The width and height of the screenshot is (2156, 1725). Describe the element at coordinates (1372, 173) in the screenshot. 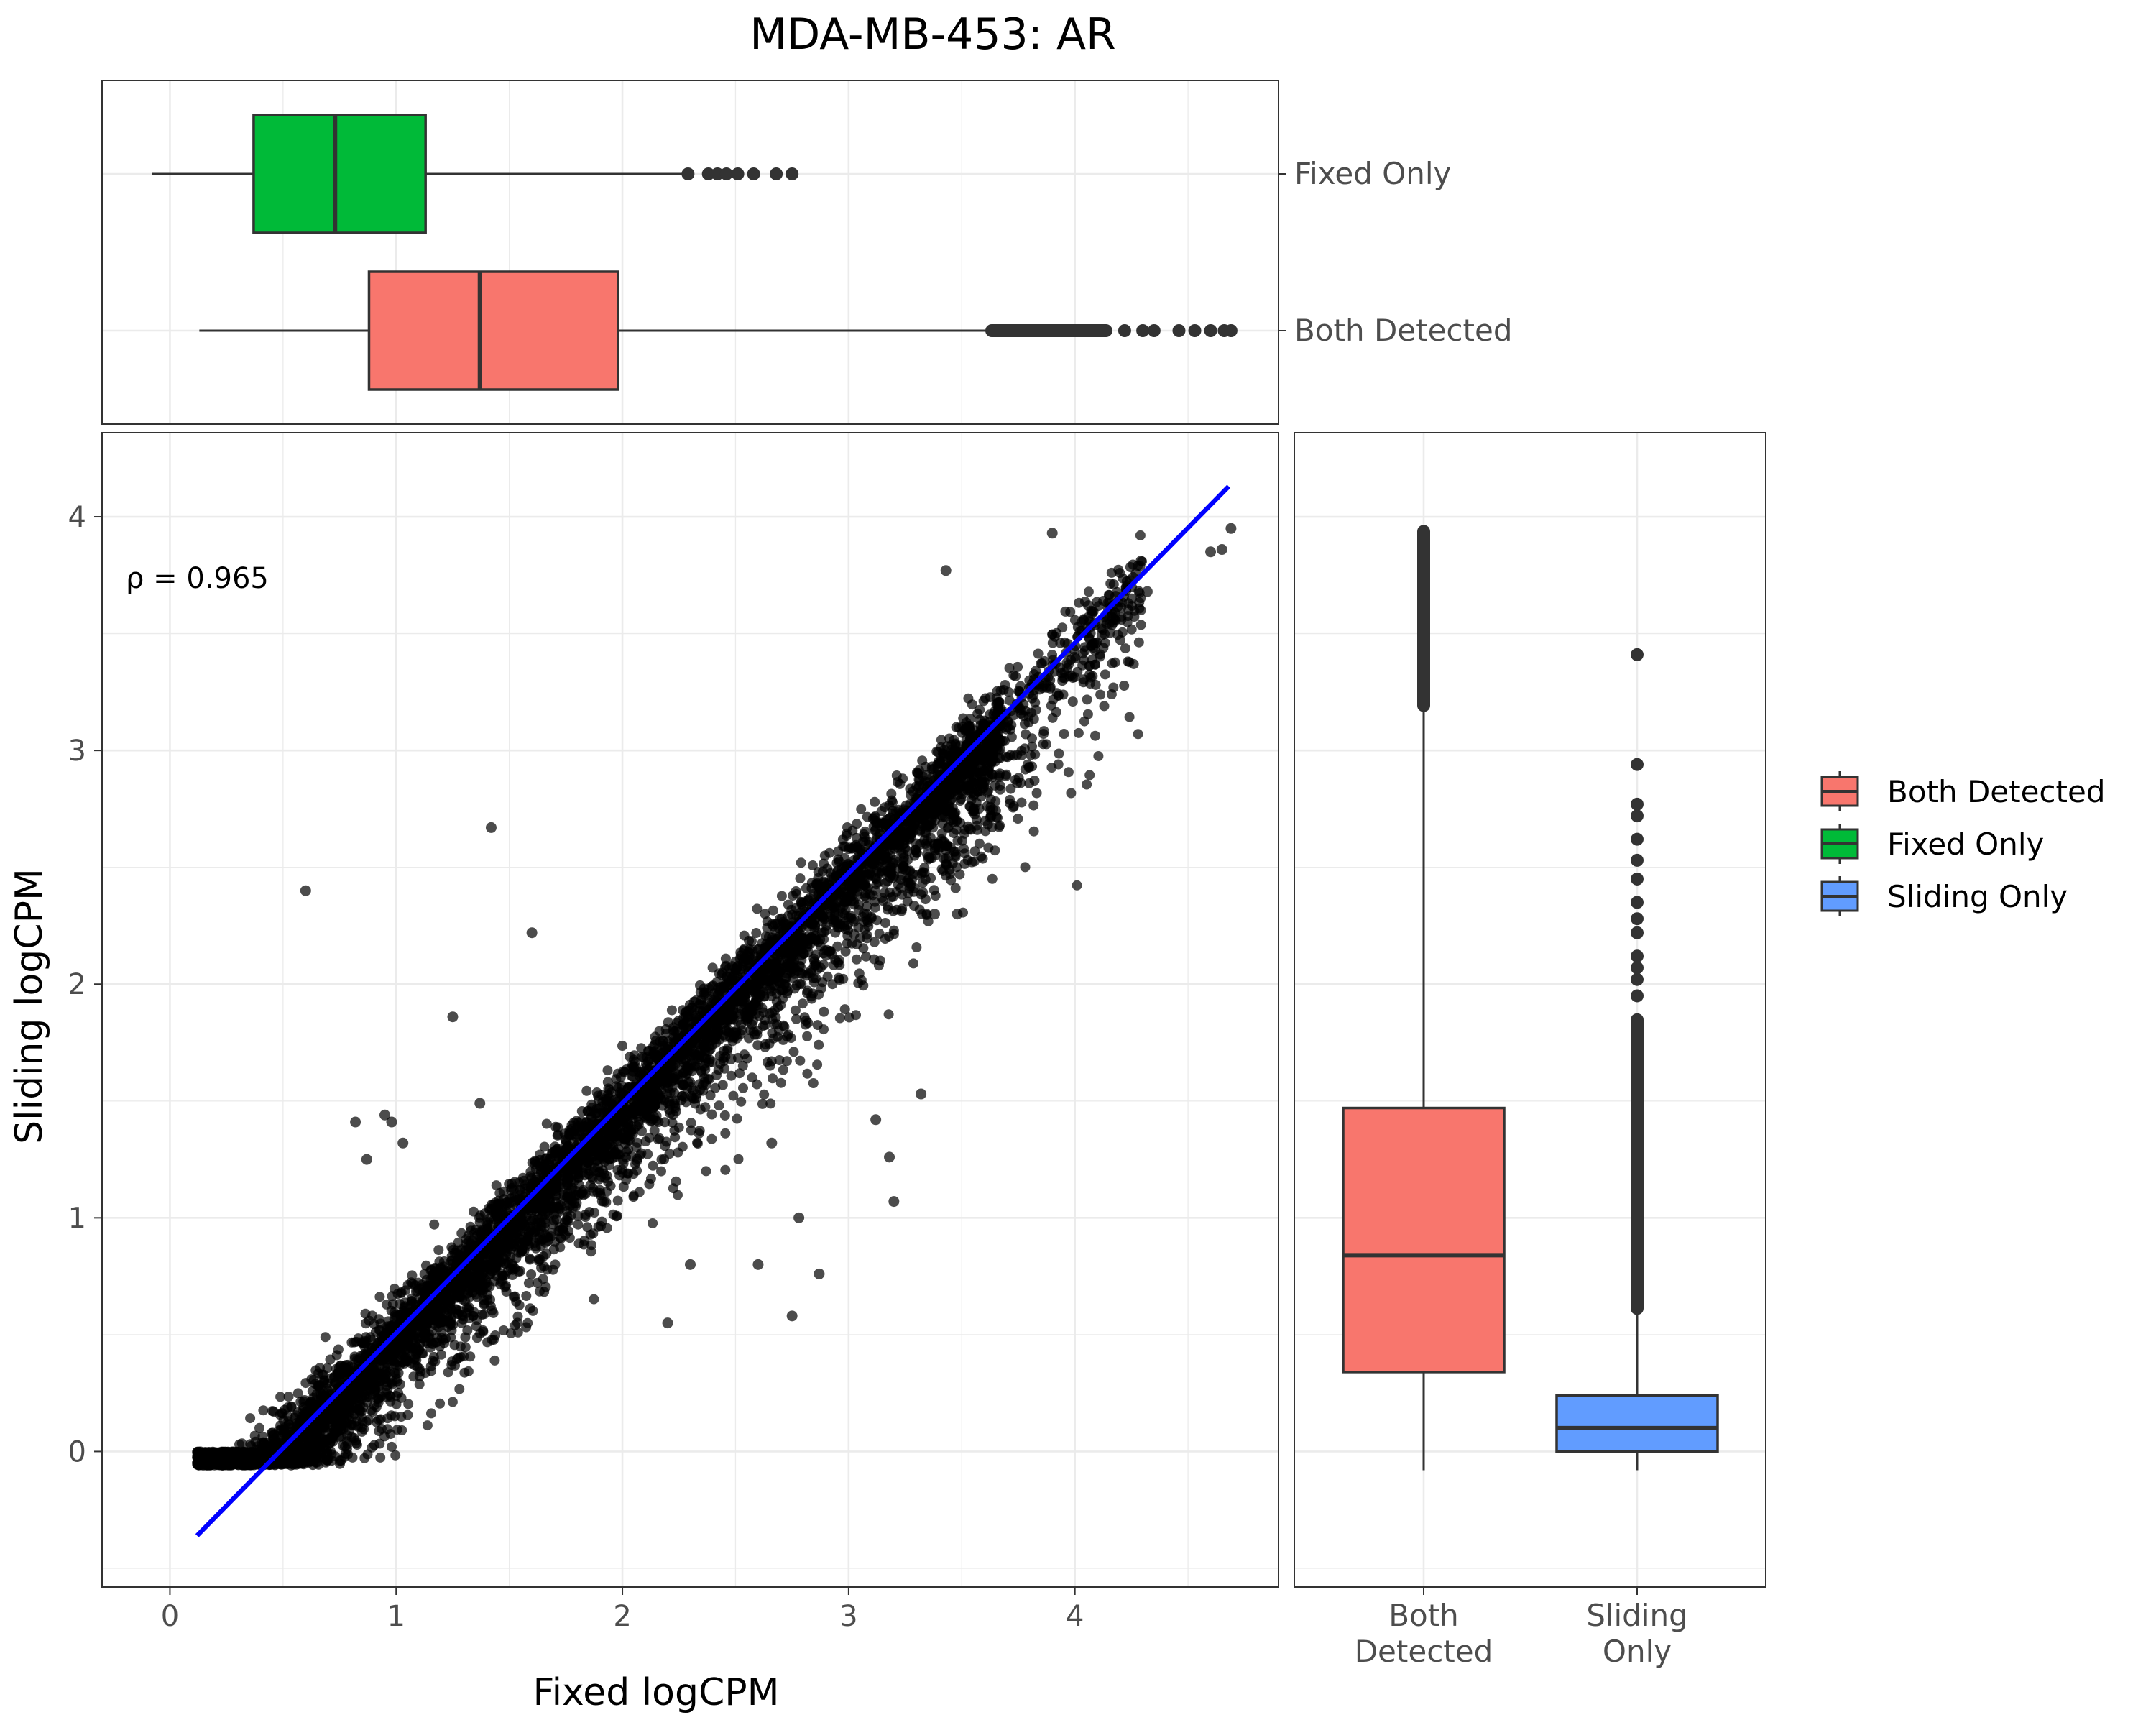

I see `top-category-label: Fixed Only` at that location.